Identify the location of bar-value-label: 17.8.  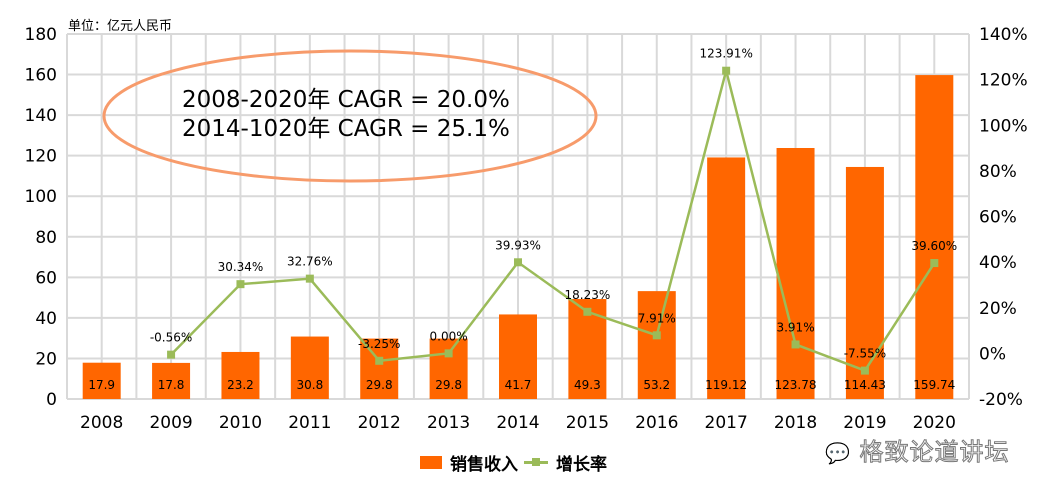
(171, 385).